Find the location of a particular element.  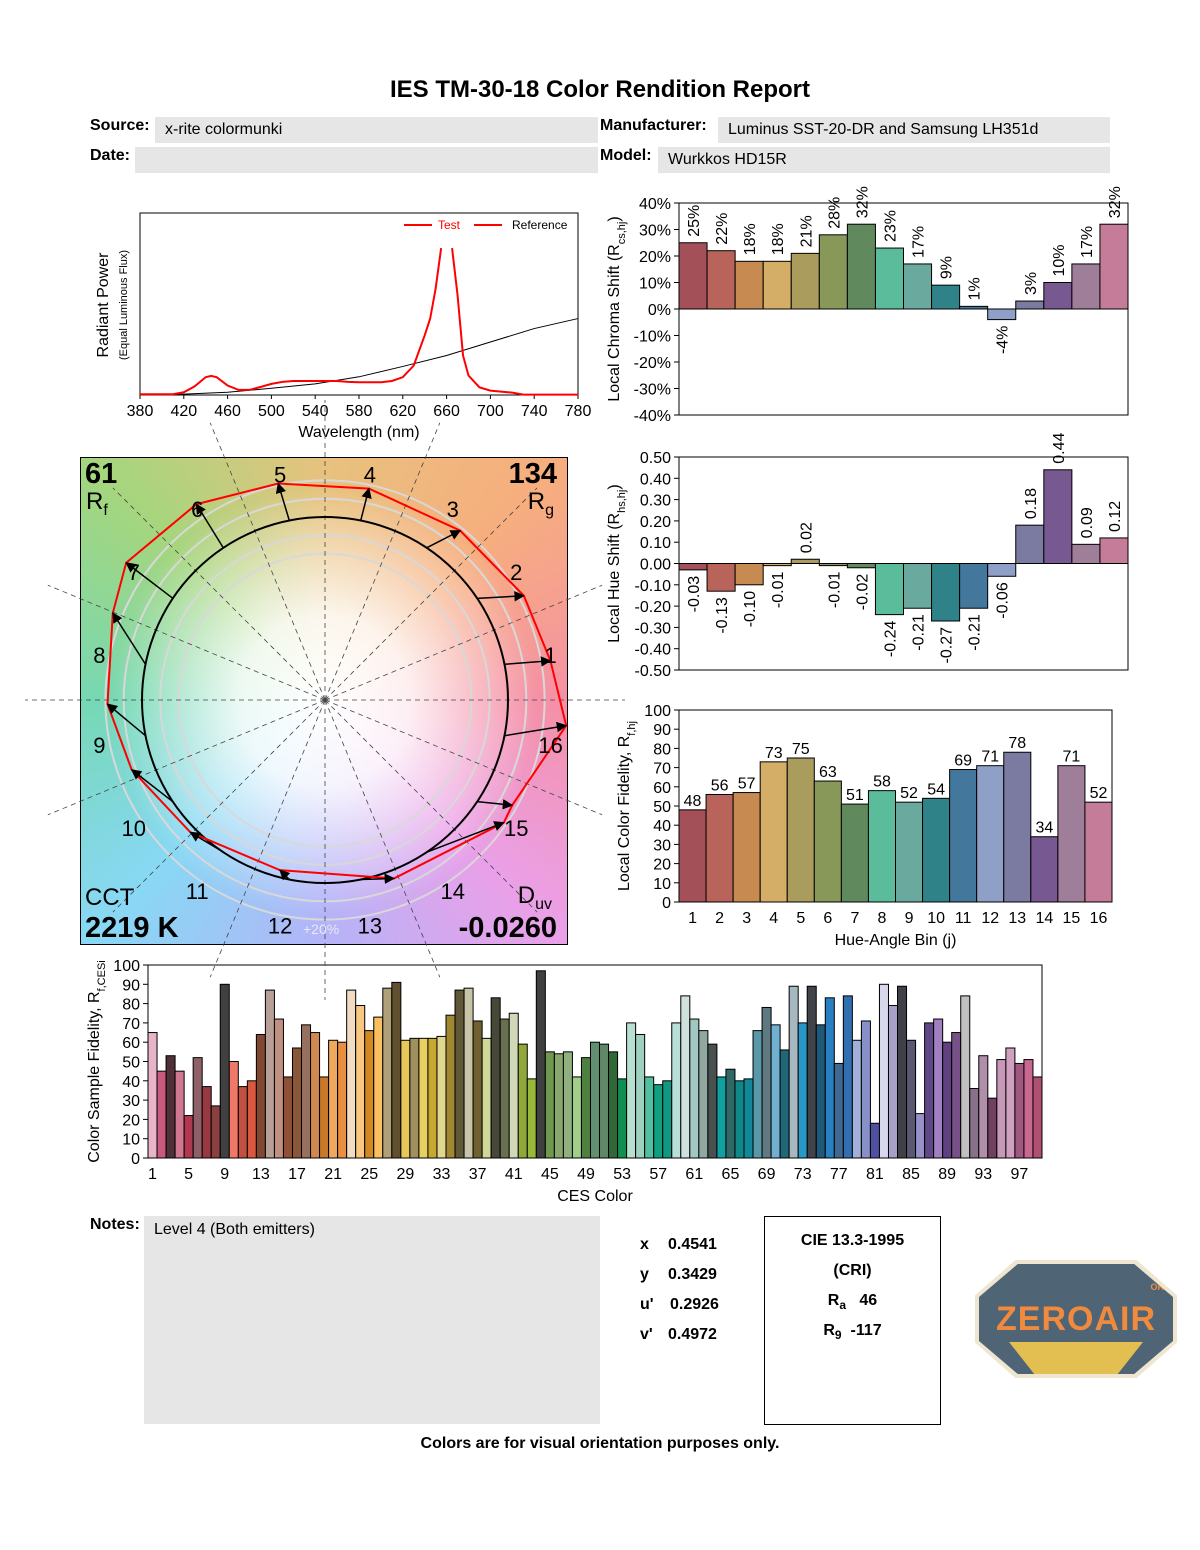

r9-sub: 9 is located at coordinates (838, 1335).